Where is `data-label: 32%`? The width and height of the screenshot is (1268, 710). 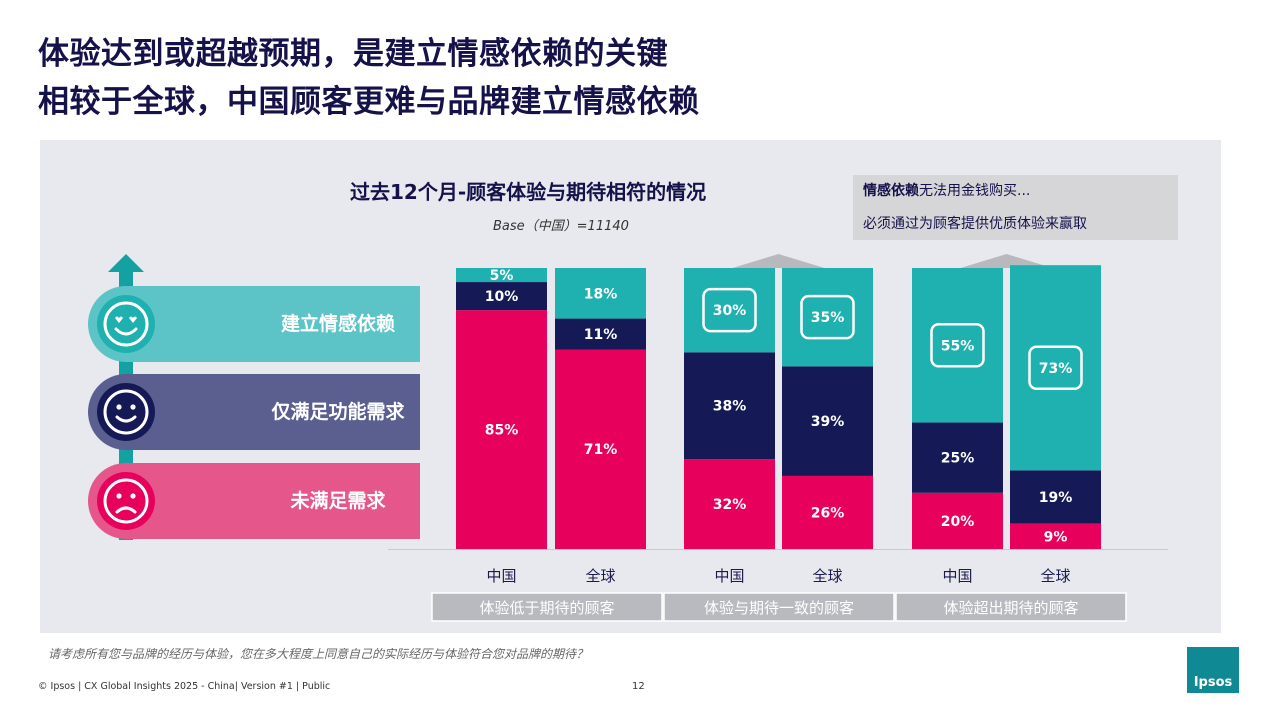
data-label: 32% is located at coordinates (730, 505).